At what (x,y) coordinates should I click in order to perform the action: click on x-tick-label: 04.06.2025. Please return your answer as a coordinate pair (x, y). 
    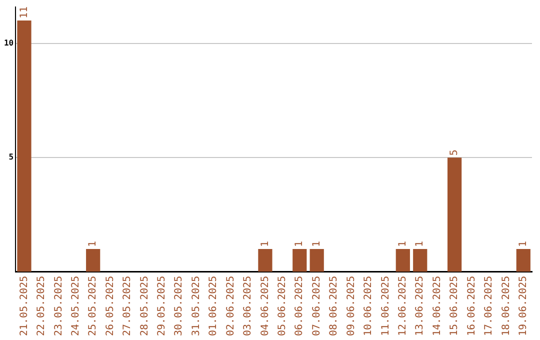
    Looking at the image, I should click on (265, 306).